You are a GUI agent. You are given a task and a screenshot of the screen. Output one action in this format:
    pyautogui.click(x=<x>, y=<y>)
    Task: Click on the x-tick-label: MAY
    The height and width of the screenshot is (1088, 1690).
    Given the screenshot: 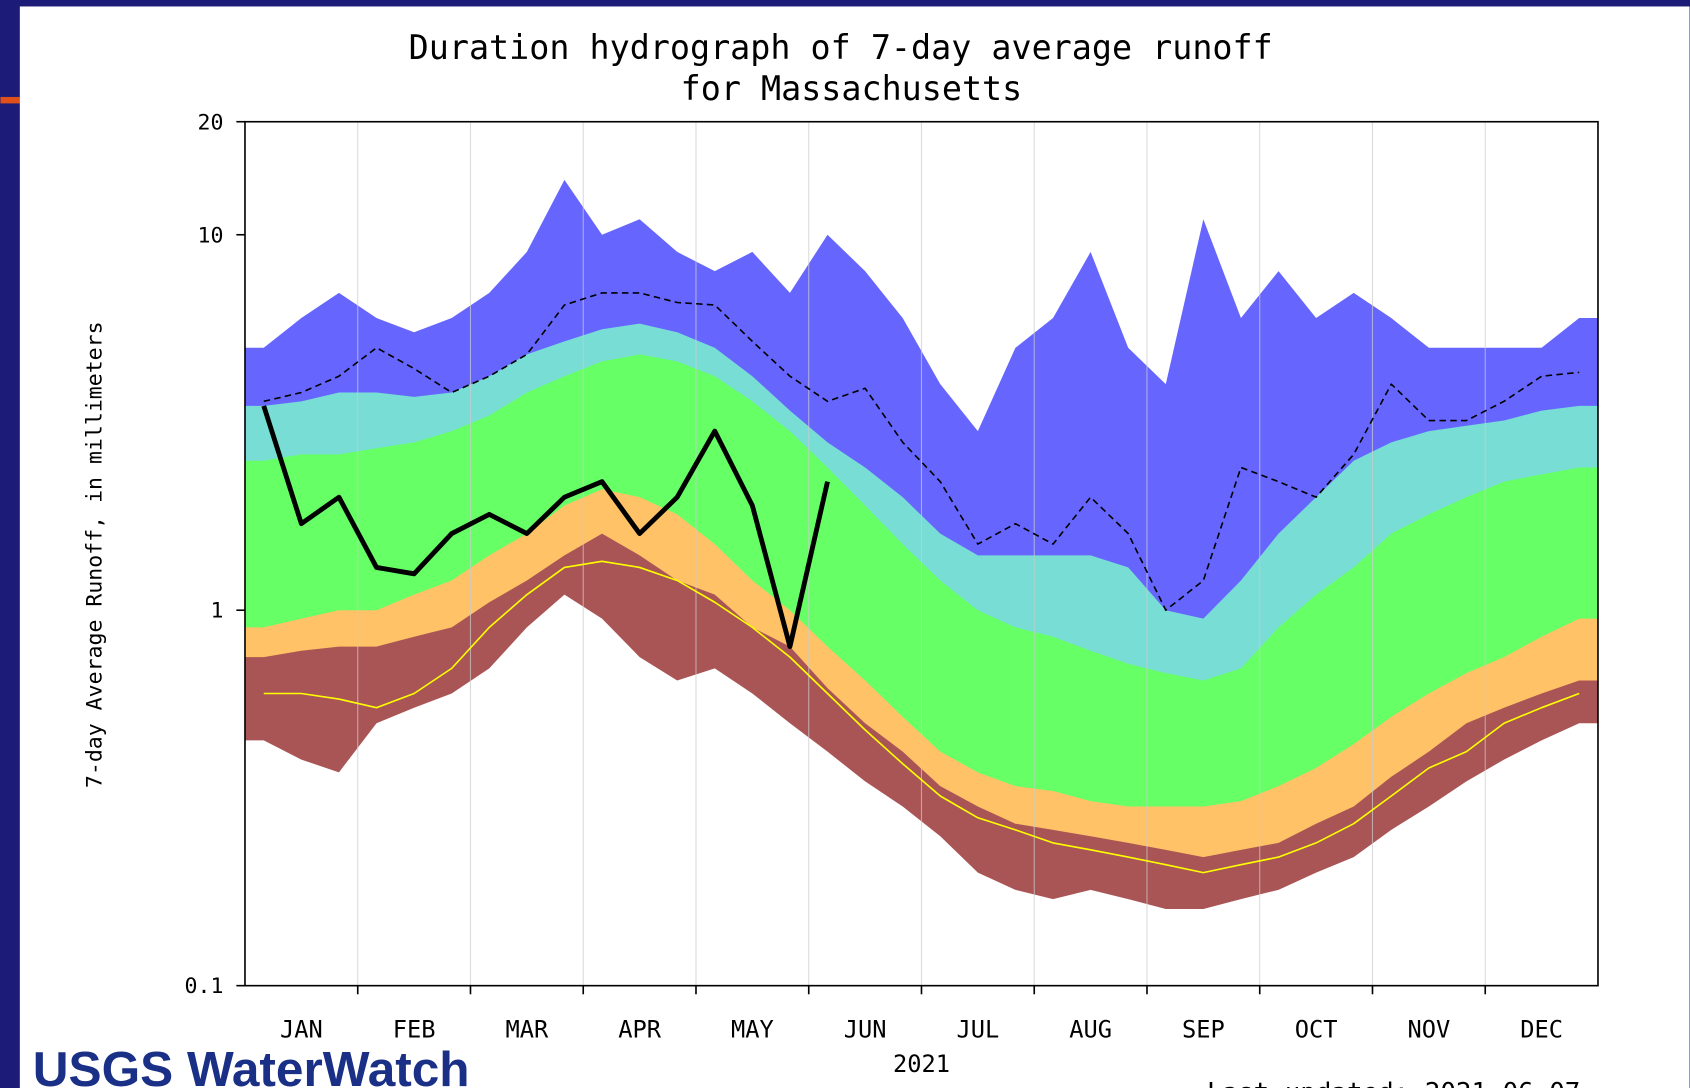 What is the action you would take?
    pyautogui.click(x=752, y=1029)
    